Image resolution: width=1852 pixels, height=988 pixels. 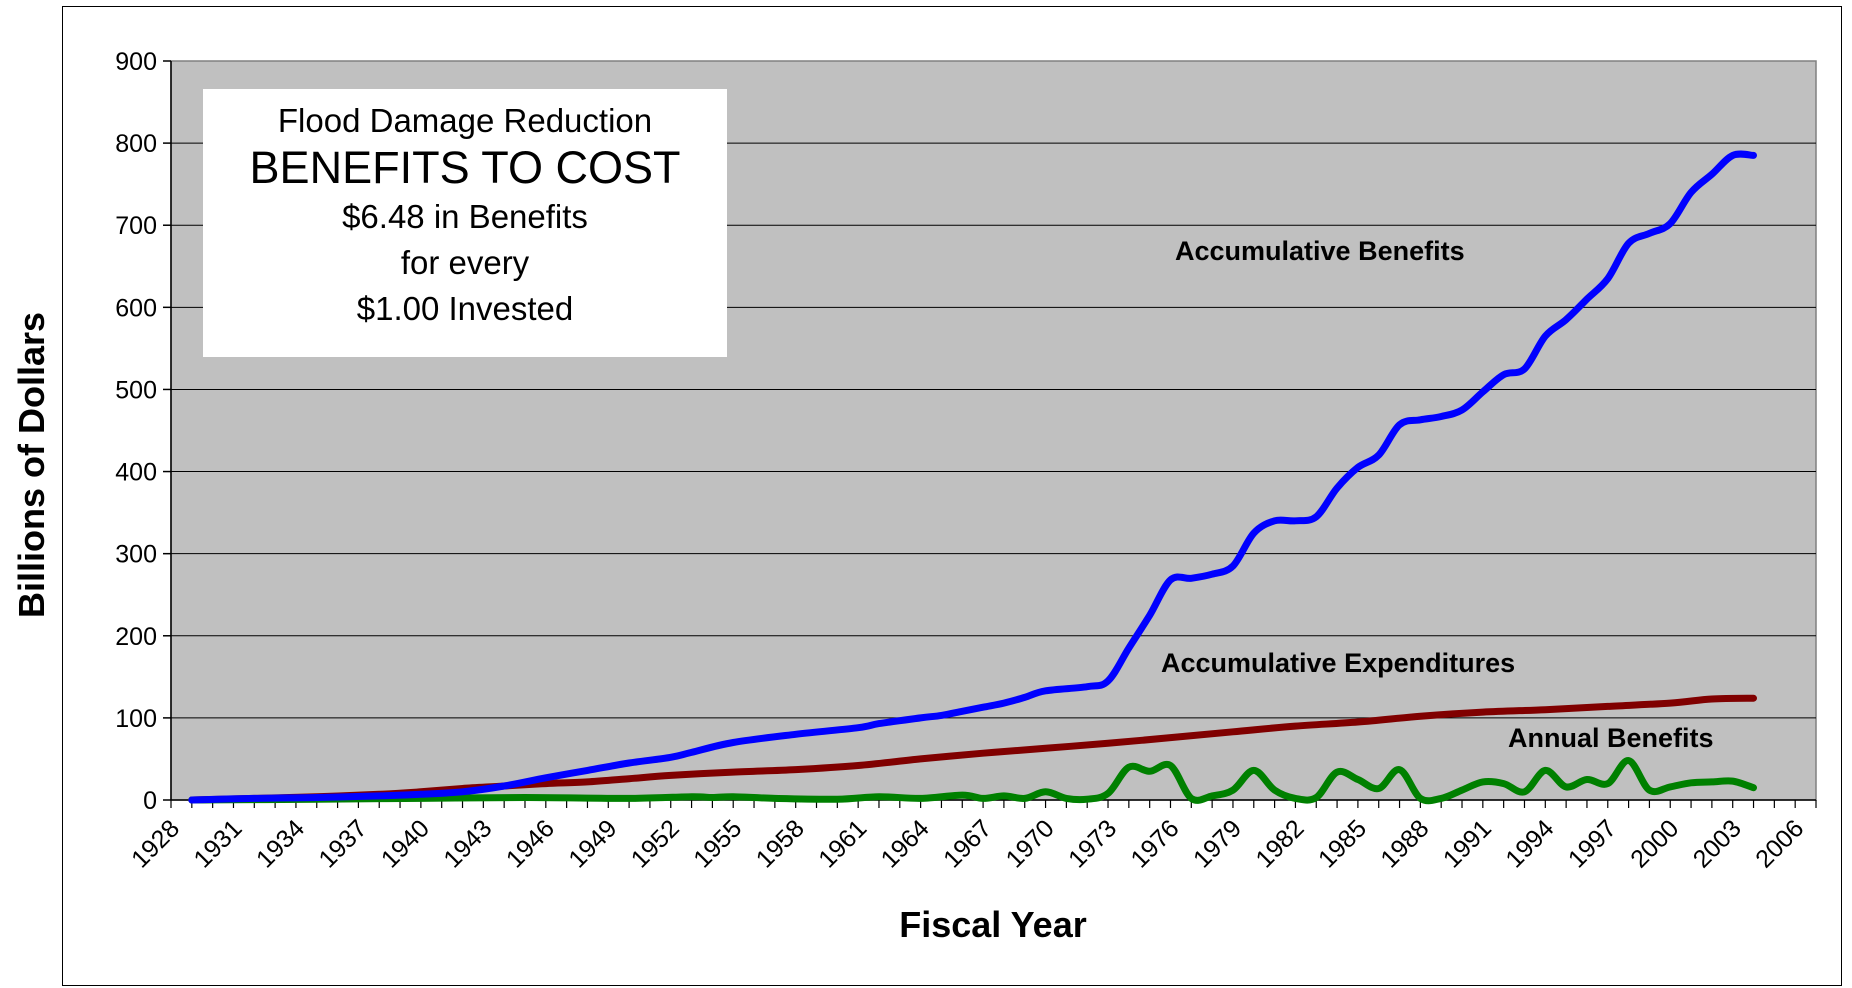 What do you see at coordinates (1338, 663) in the screenshot?
I see `series-label-accumulative-expenditures: Accumulative Expenditures` at bounding box center [1338, 663].